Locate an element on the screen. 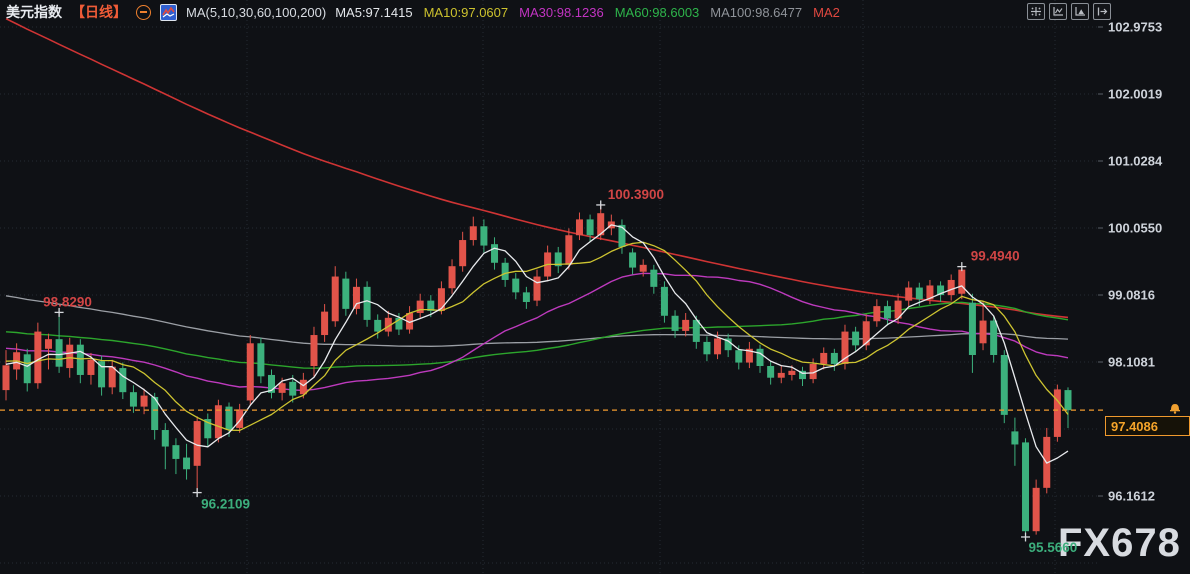  period-label: 【日线】 is located at coordinates (99, 12).